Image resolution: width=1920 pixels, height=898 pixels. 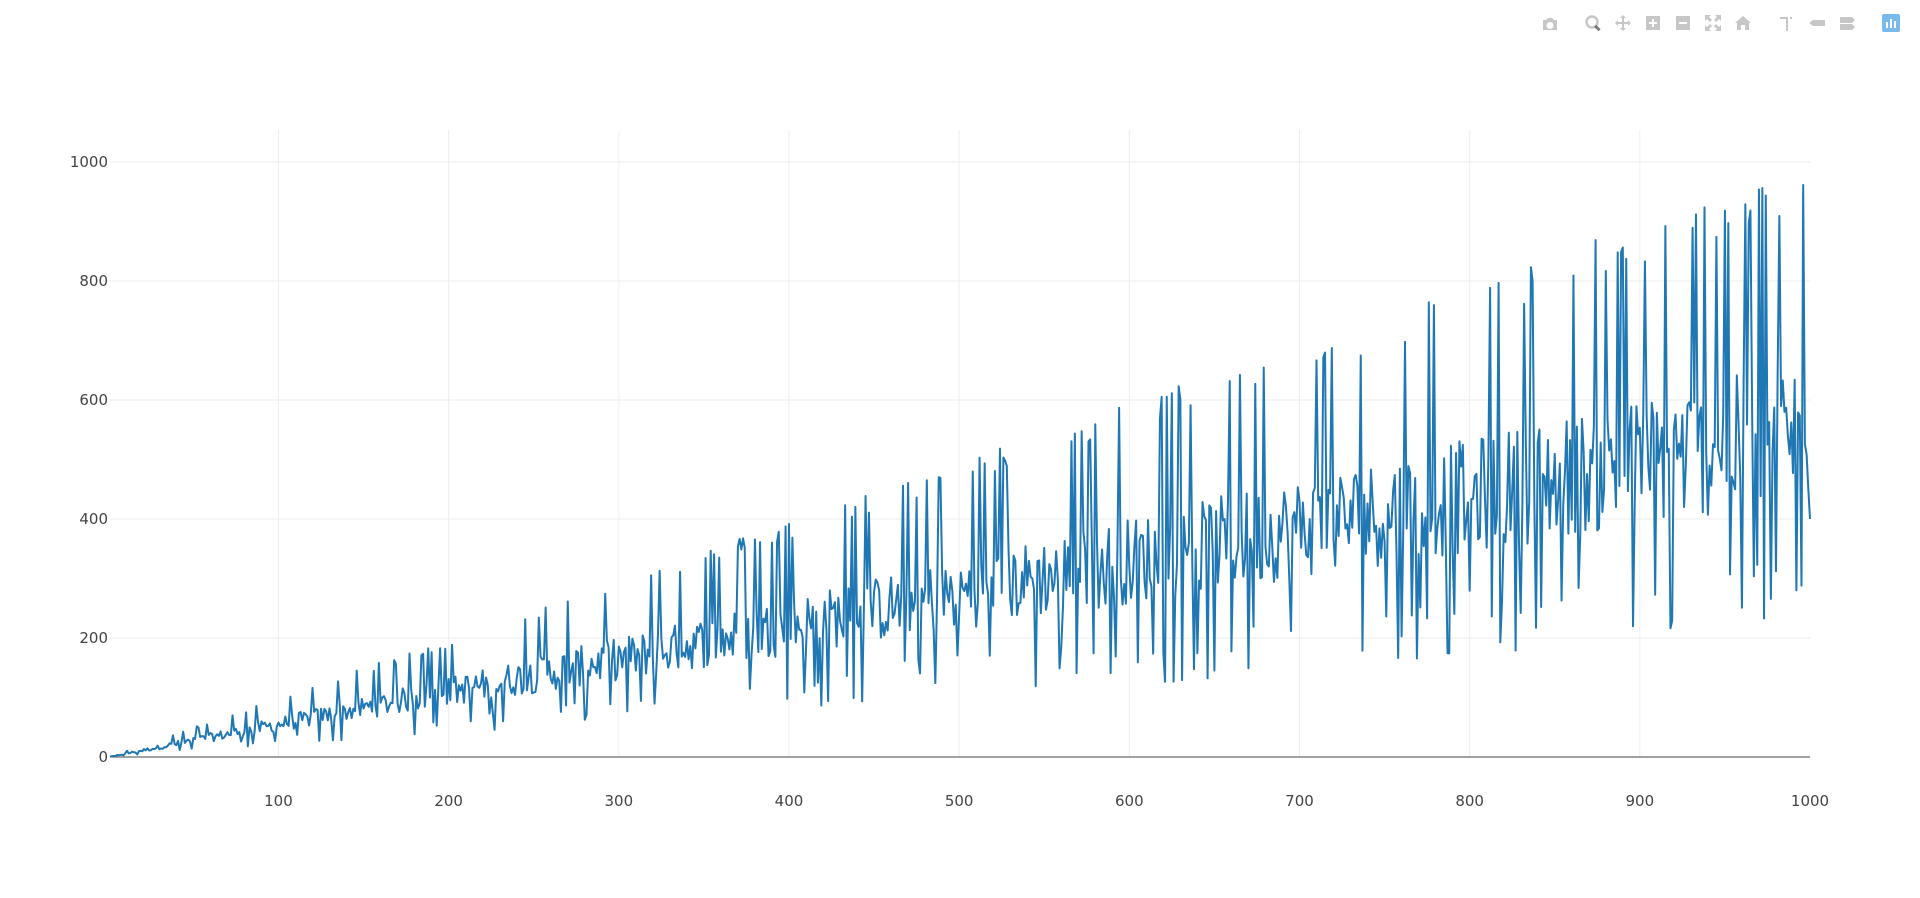 I want to click on home-button, so click(x=1743, y=23).